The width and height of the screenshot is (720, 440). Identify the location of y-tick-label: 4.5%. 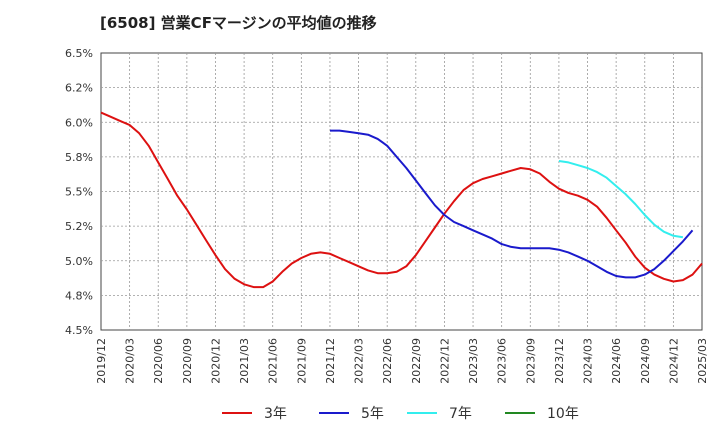
(79, 330).